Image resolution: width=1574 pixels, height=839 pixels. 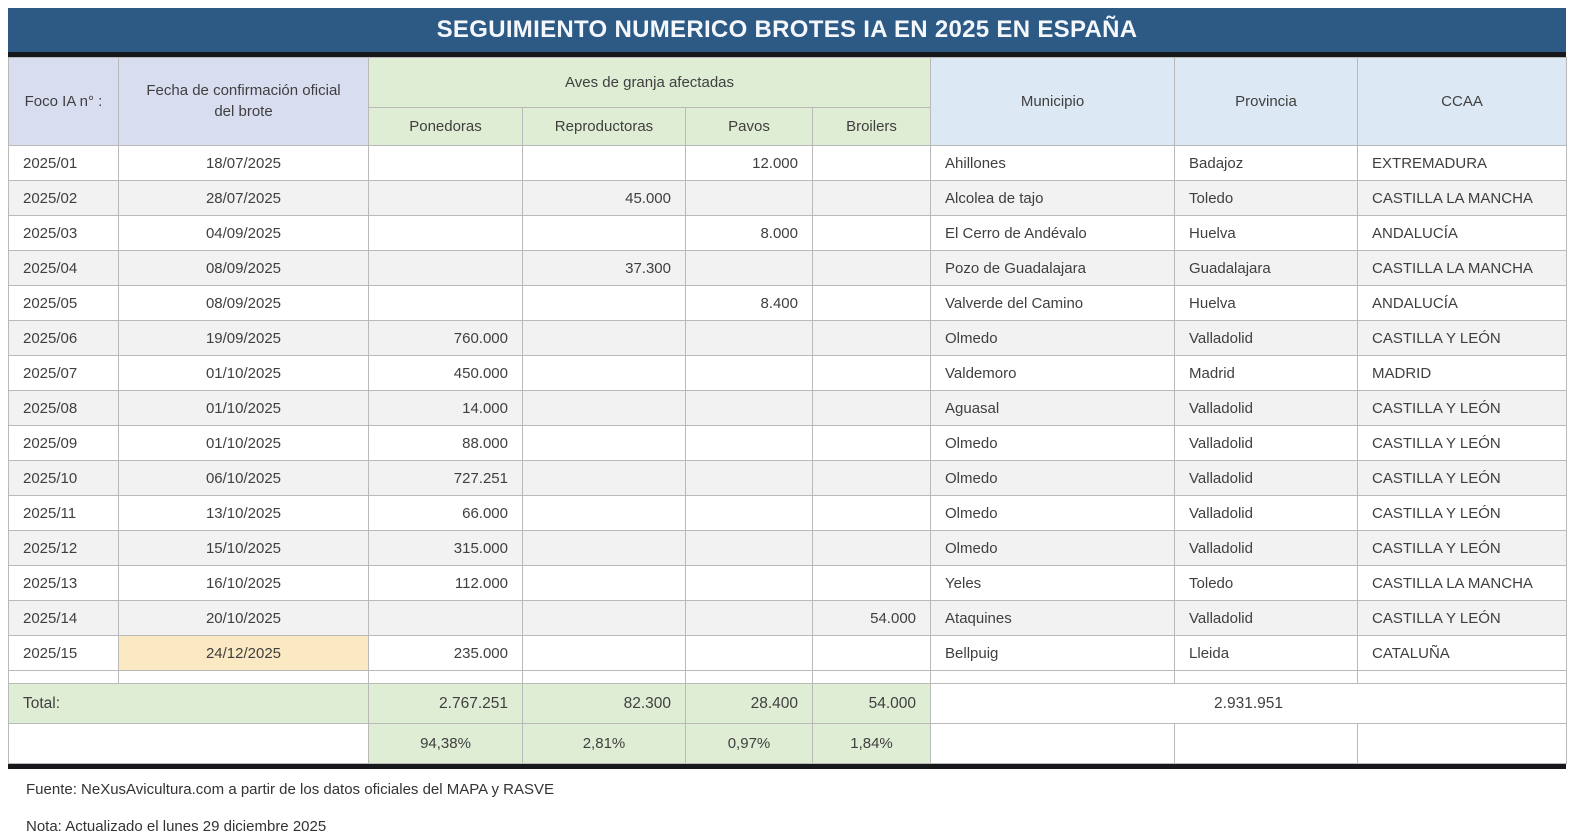 What do you see at coordinates (1053, 268) in the screenshot?
I see `cell-municipio: Pozo de Guadalajara` at bounding box center [1053, 268].